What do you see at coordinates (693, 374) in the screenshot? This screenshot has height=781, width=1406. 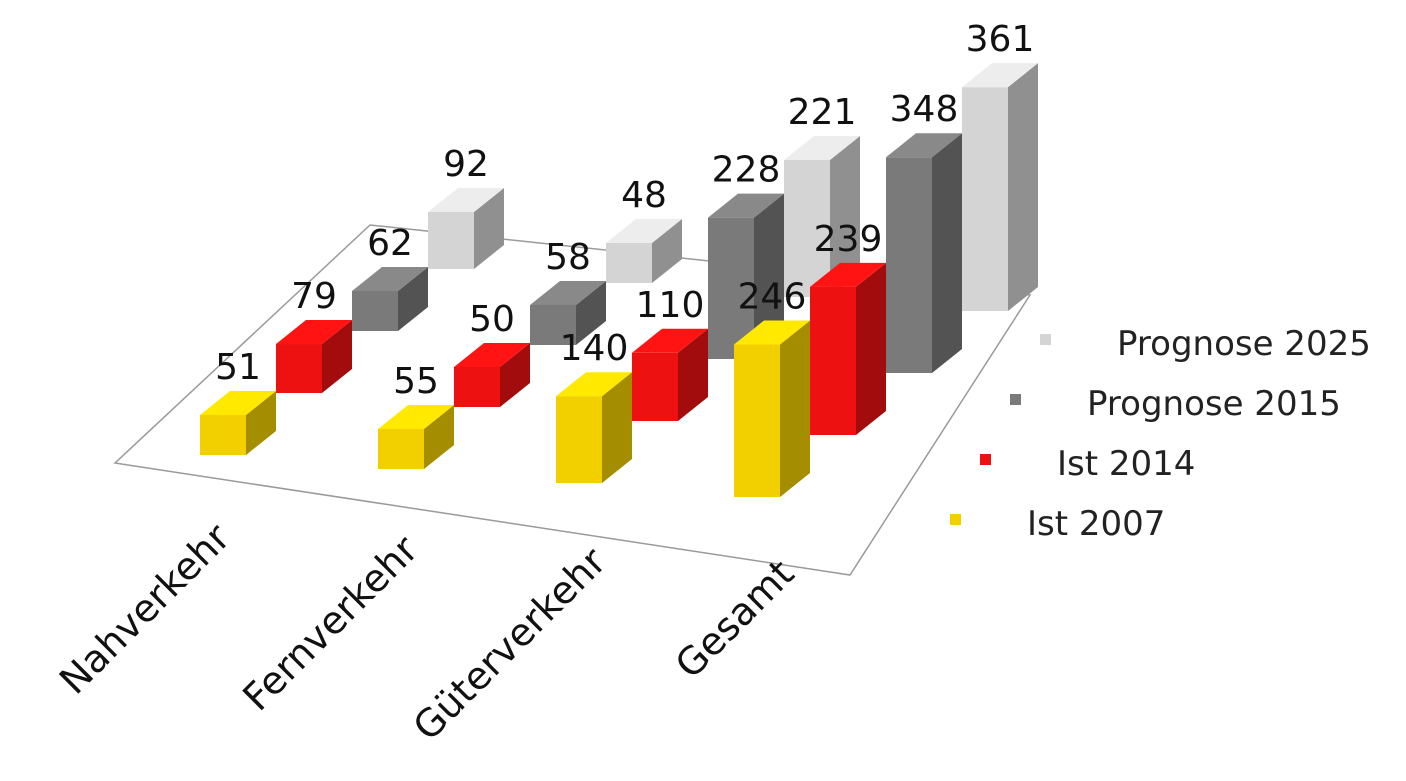 I see `bar-ist-2014-g-terverkehr-side` at bounding box center [693, 374].